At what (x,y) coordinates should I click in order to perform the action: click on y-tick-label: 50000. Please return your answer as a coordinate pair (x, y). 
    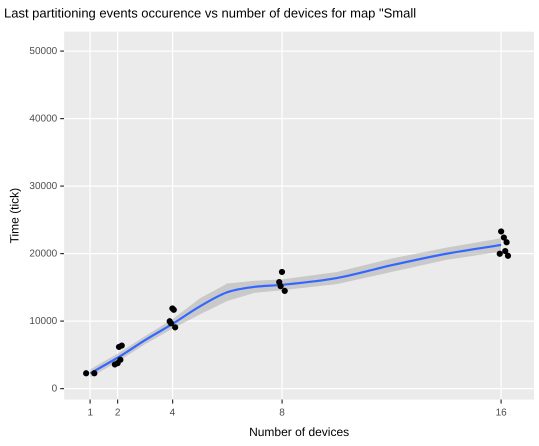
    Looking at the image, I should click on (43, 51).